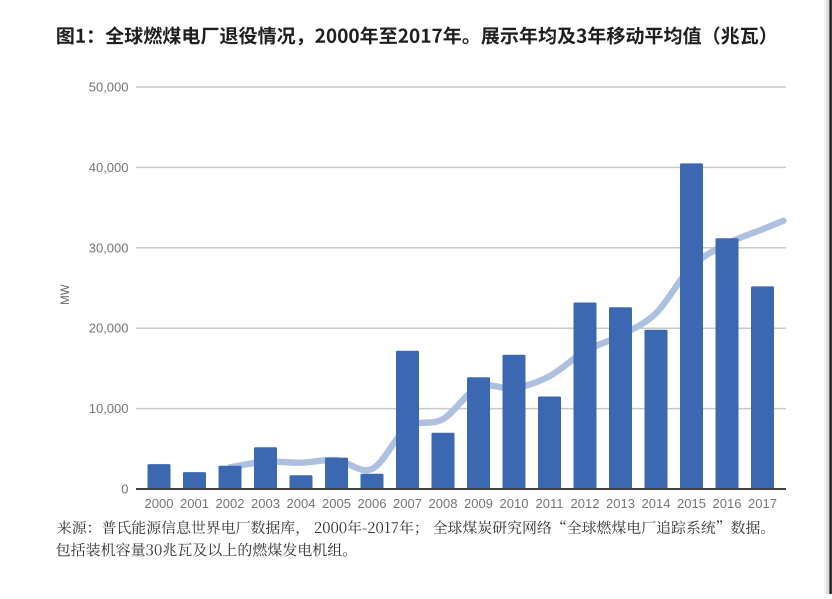 This screenshot has height=599, width=832. Describe the element at coordinates (109, 247) in the screenshot. I see `svg-text: 30,000` at that location.